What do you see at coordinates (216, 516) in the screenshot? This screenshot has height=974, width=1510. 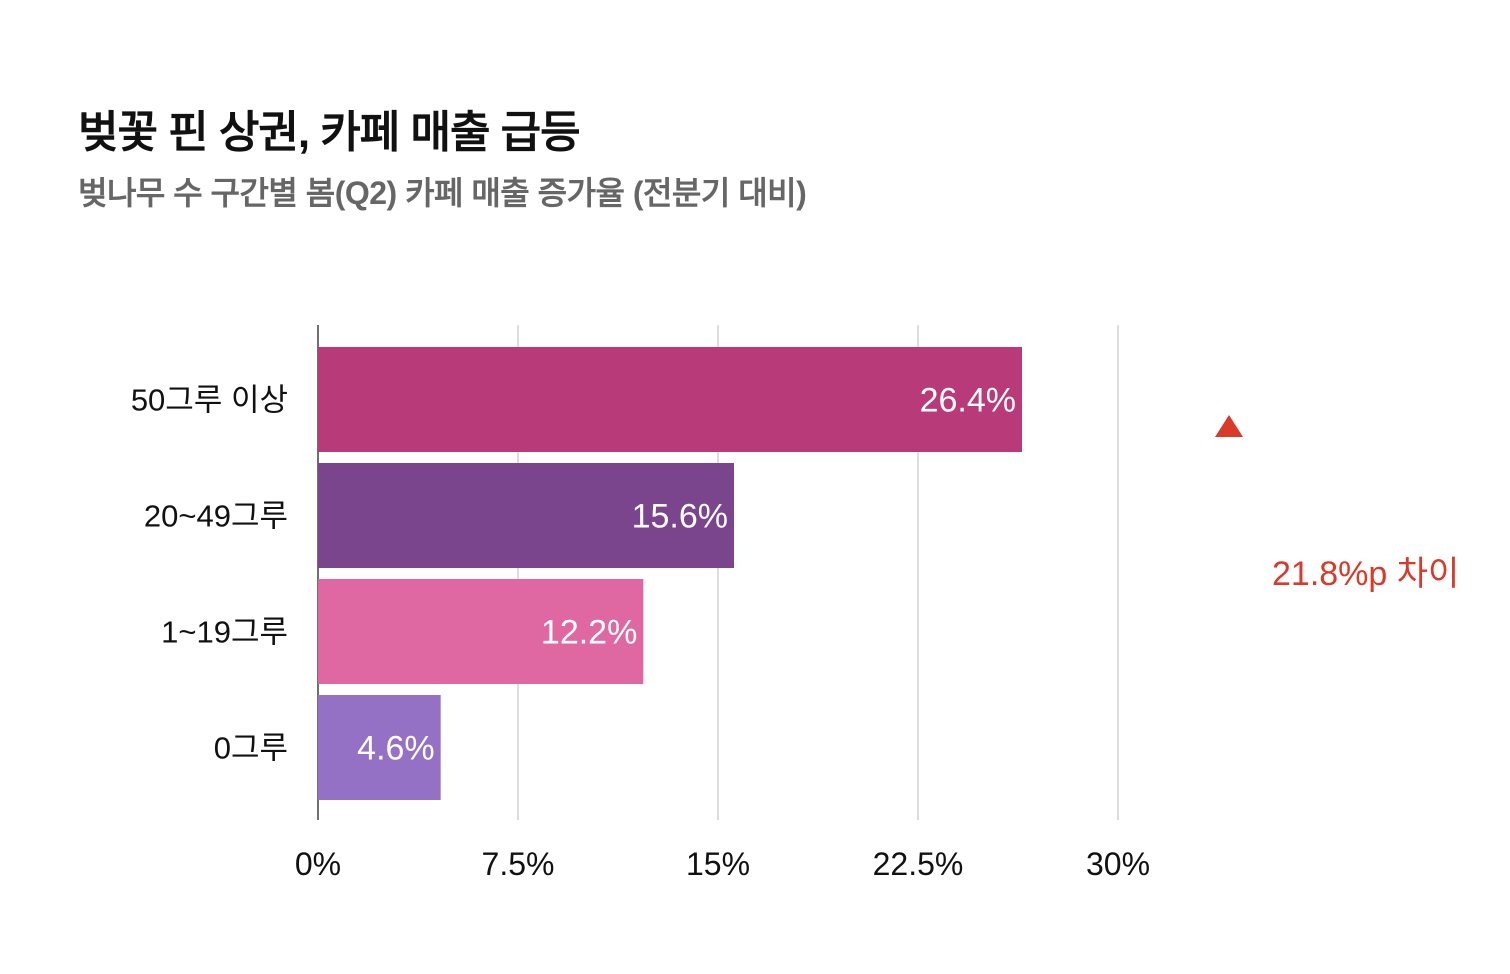 I see `category-label: 20~49그루` at bounding box center [216, 516].